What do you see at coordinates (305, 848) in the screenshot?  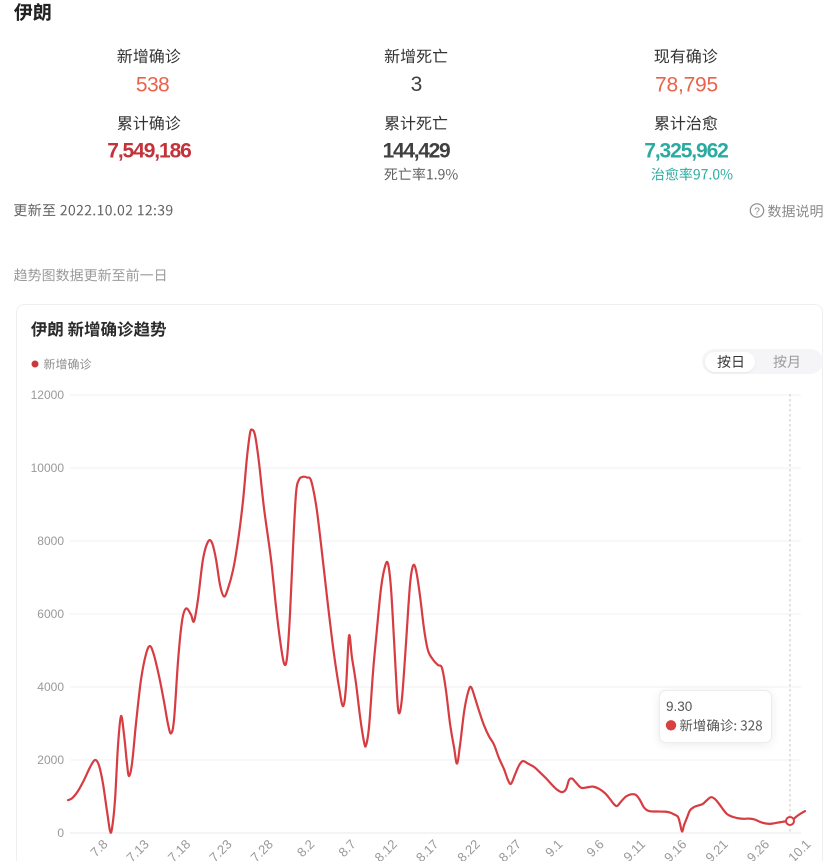 I see `svg-text: 8.2` at bounding box center [305, 848].